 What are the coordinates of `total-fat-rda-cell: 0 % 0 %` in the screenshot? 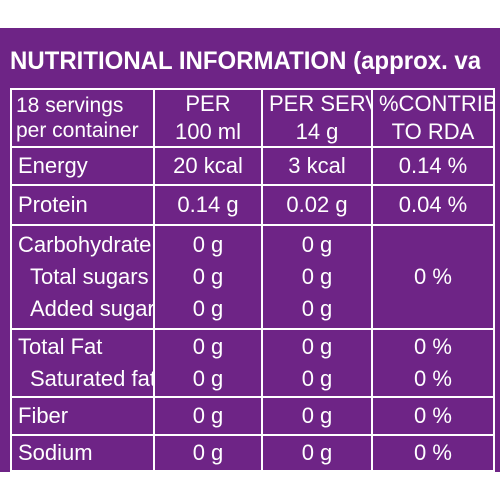 It's located at (433, 363).